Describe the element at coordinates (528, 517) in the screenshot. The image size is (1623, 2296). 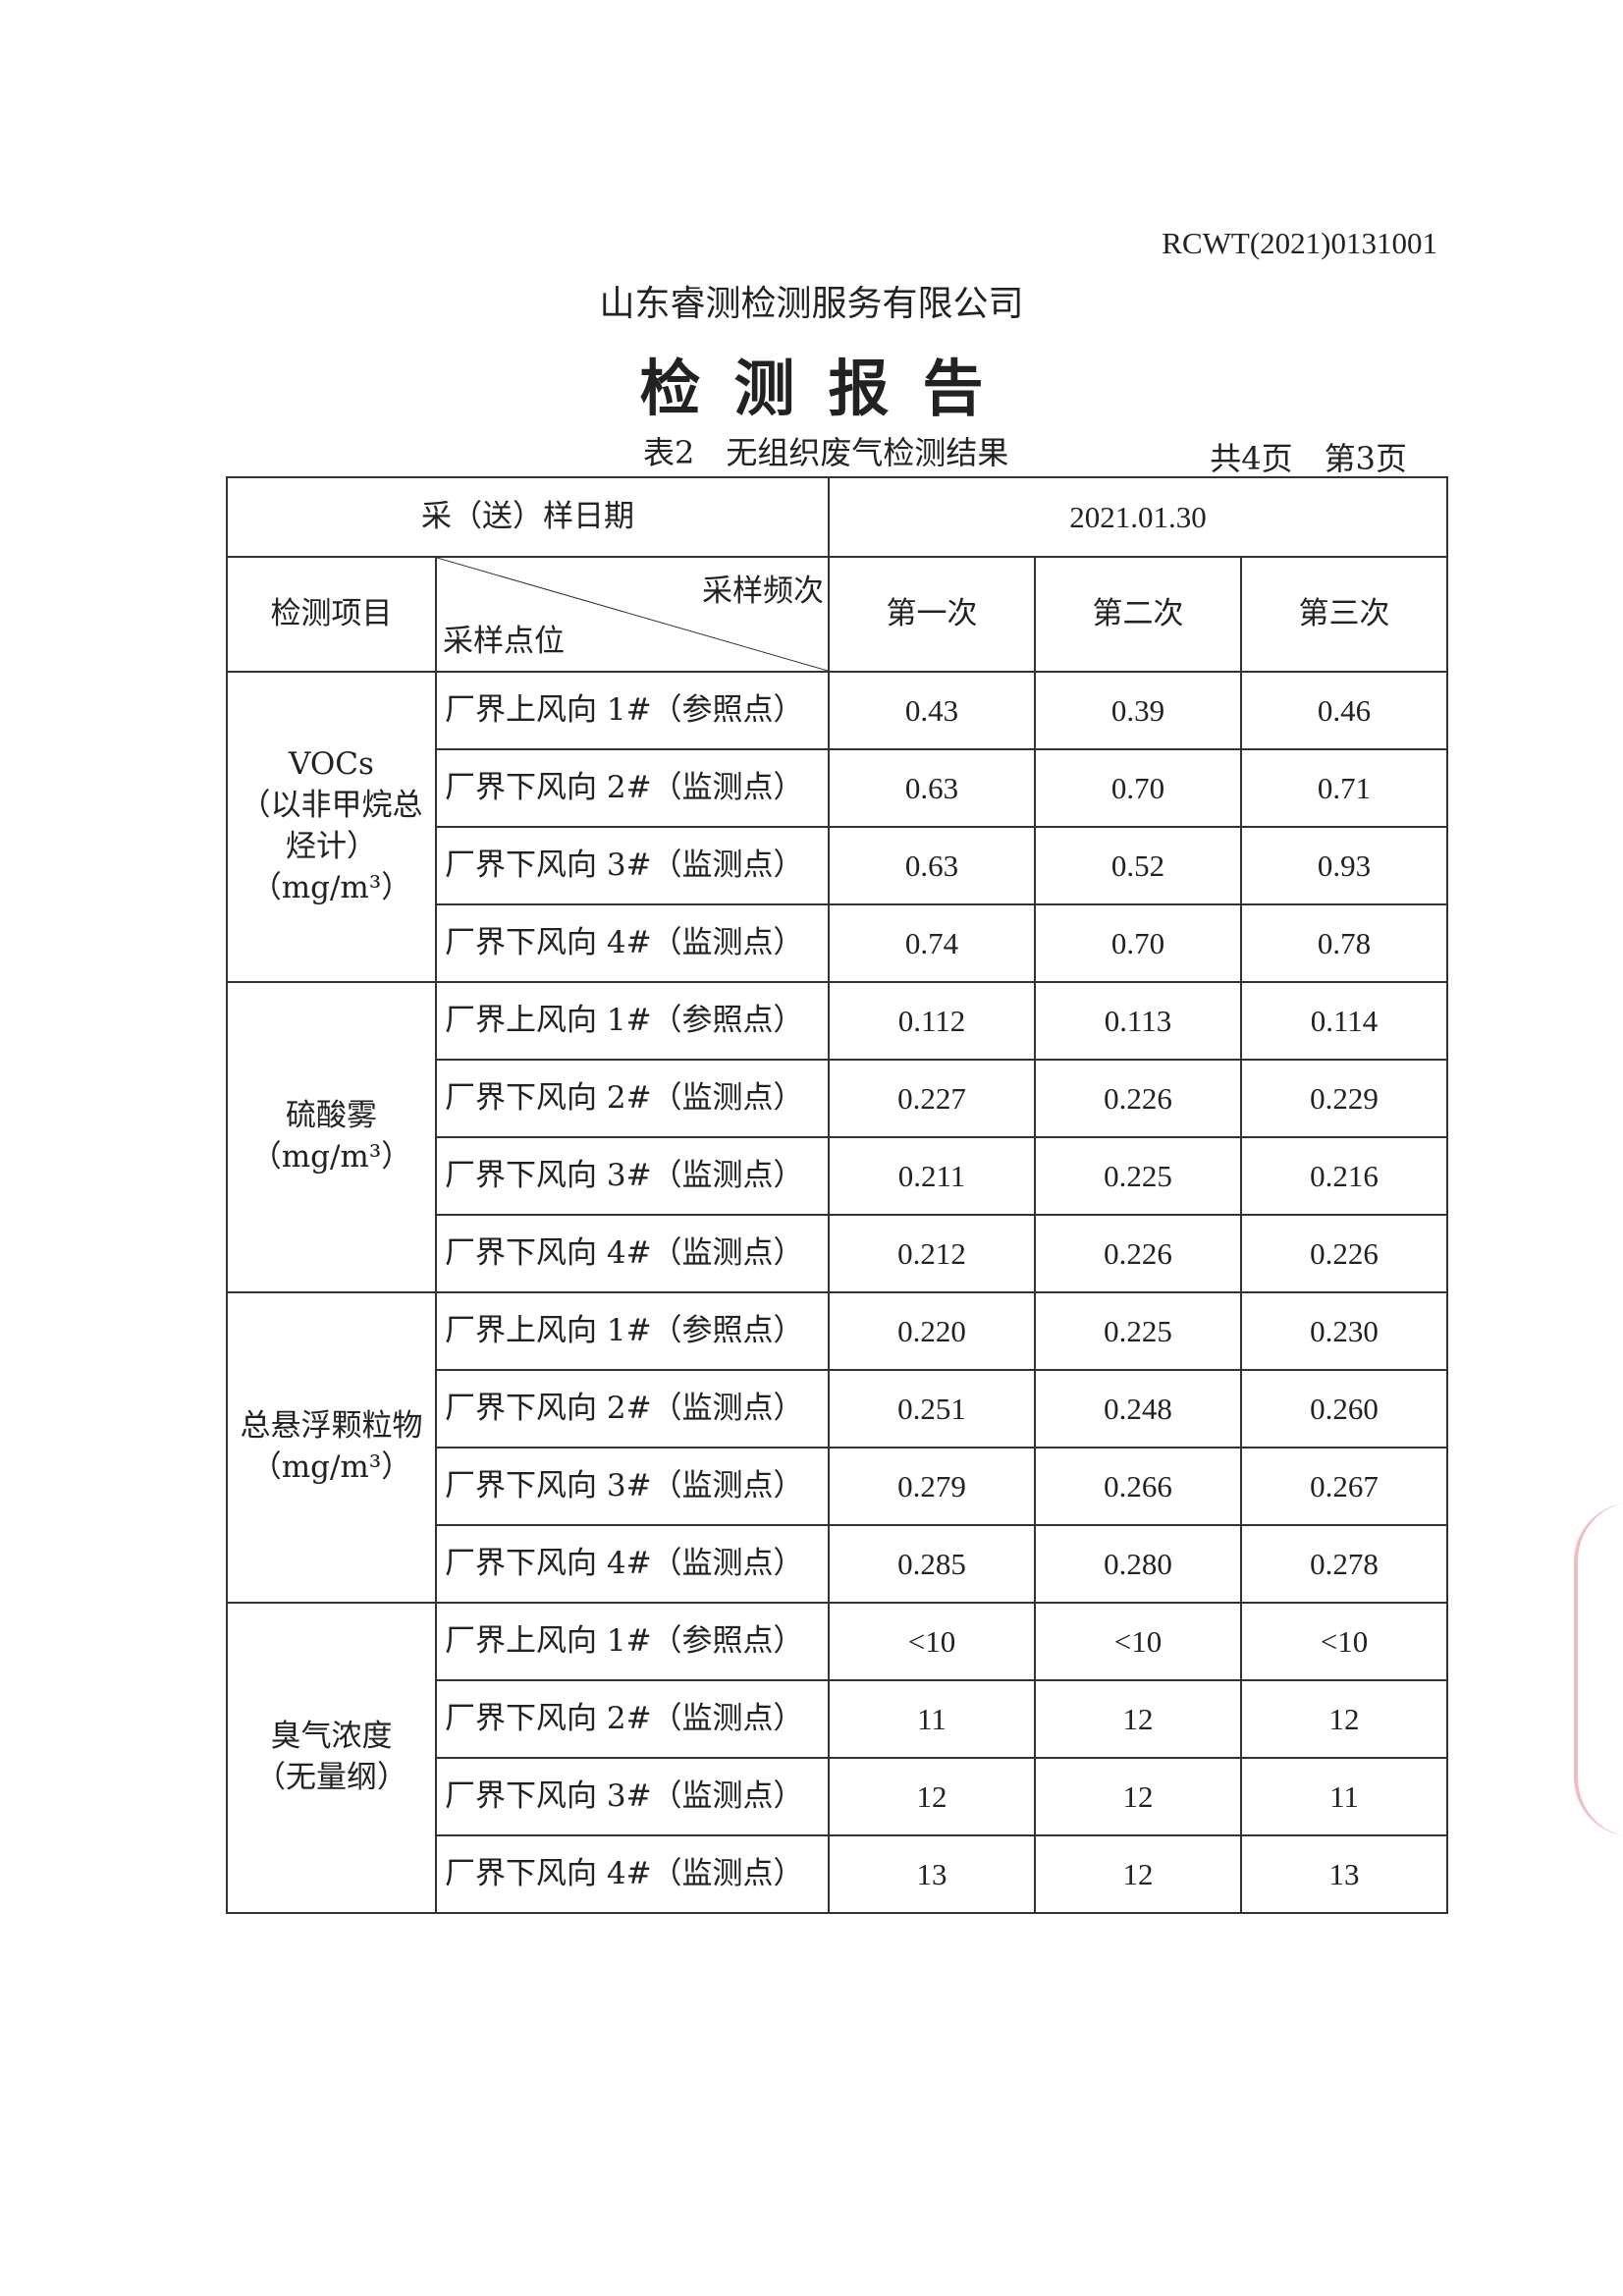
I see `date-label: 采（送）样日期` at that location.